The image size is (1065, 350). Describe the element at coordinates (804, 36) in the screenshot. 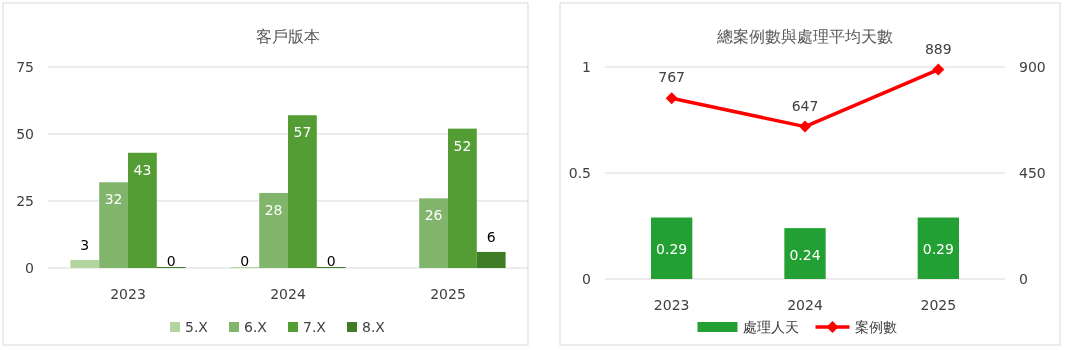

I see `chart-title: 總案例數與處理平均天數` at that location.